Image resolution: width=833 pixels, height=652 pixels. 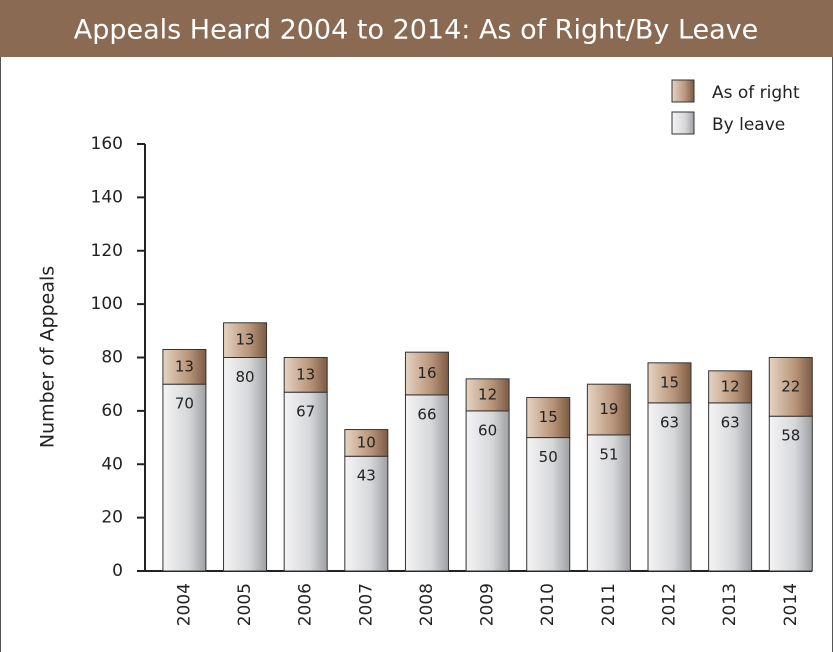 I want to click on y-tick-label: 20, so click(x=112, y=518).